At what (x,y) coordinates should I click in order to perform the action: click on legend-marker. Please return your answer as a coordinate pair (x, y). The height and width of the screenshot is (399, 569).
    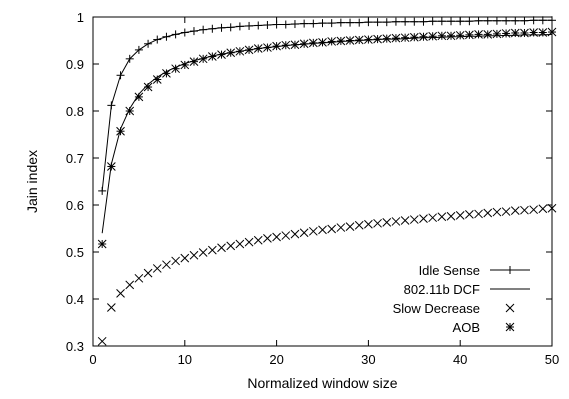
    Looking at the image, I should click on (510, 308).